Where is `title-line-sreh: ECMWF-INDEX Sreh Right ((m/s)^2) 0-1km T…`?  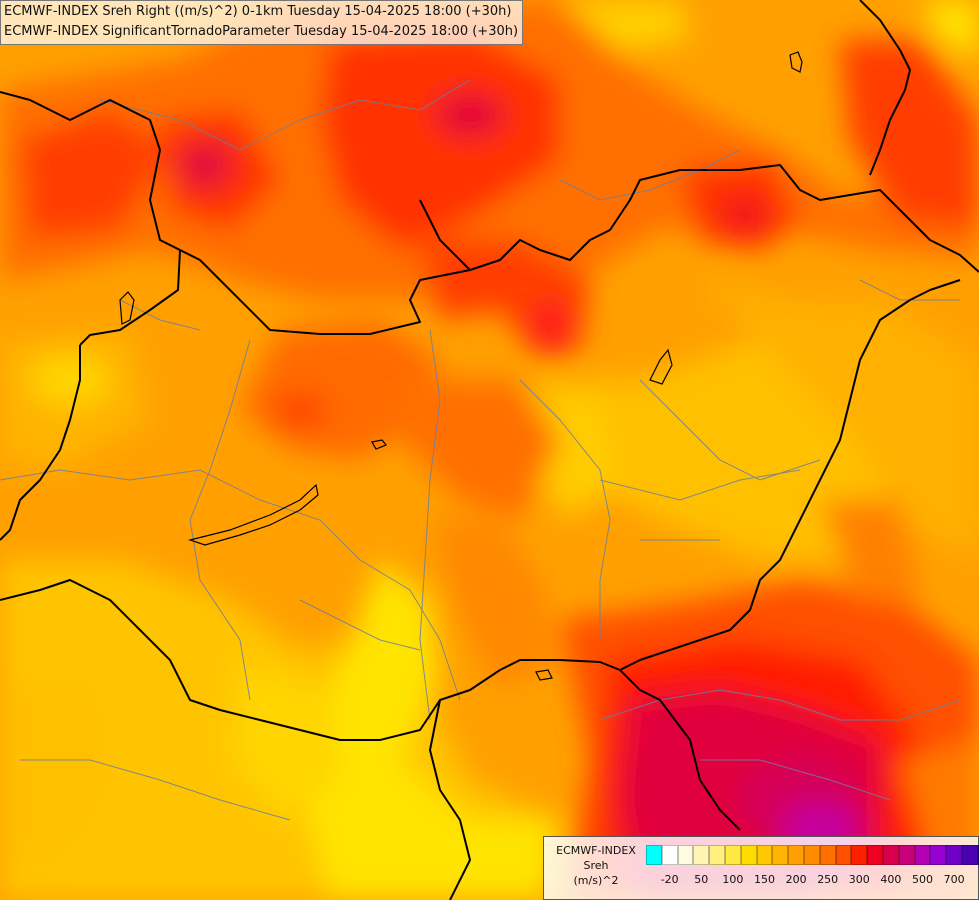
title-line-sreh: ECMWF-INDEX Sreh Right ((m/s)^2) 0-1km T… is located at coordinates (258, 11).